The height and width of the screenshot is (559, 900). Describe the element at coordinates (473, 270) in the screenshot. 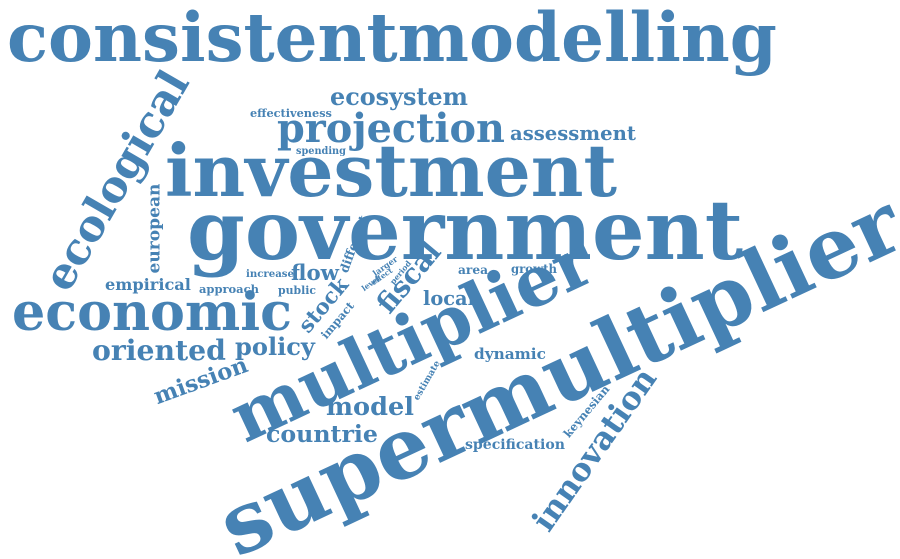

I see `word-area: area` at that location.